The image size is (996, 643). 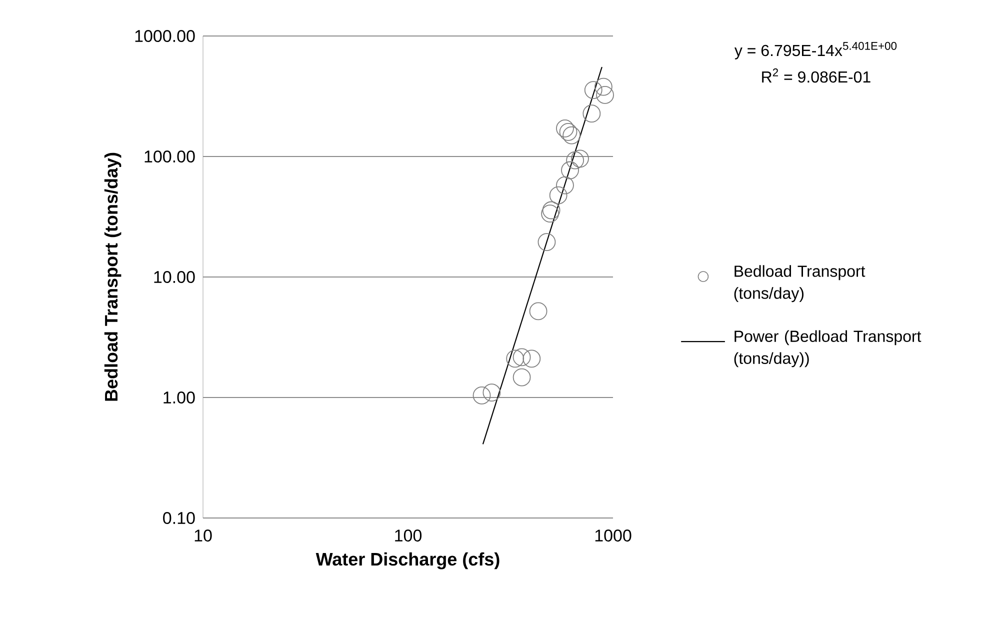 What do you see at coordinates (408, 536) in the screenshot?
I see `x-tick-label: 100` at bounding box center [408, 536].